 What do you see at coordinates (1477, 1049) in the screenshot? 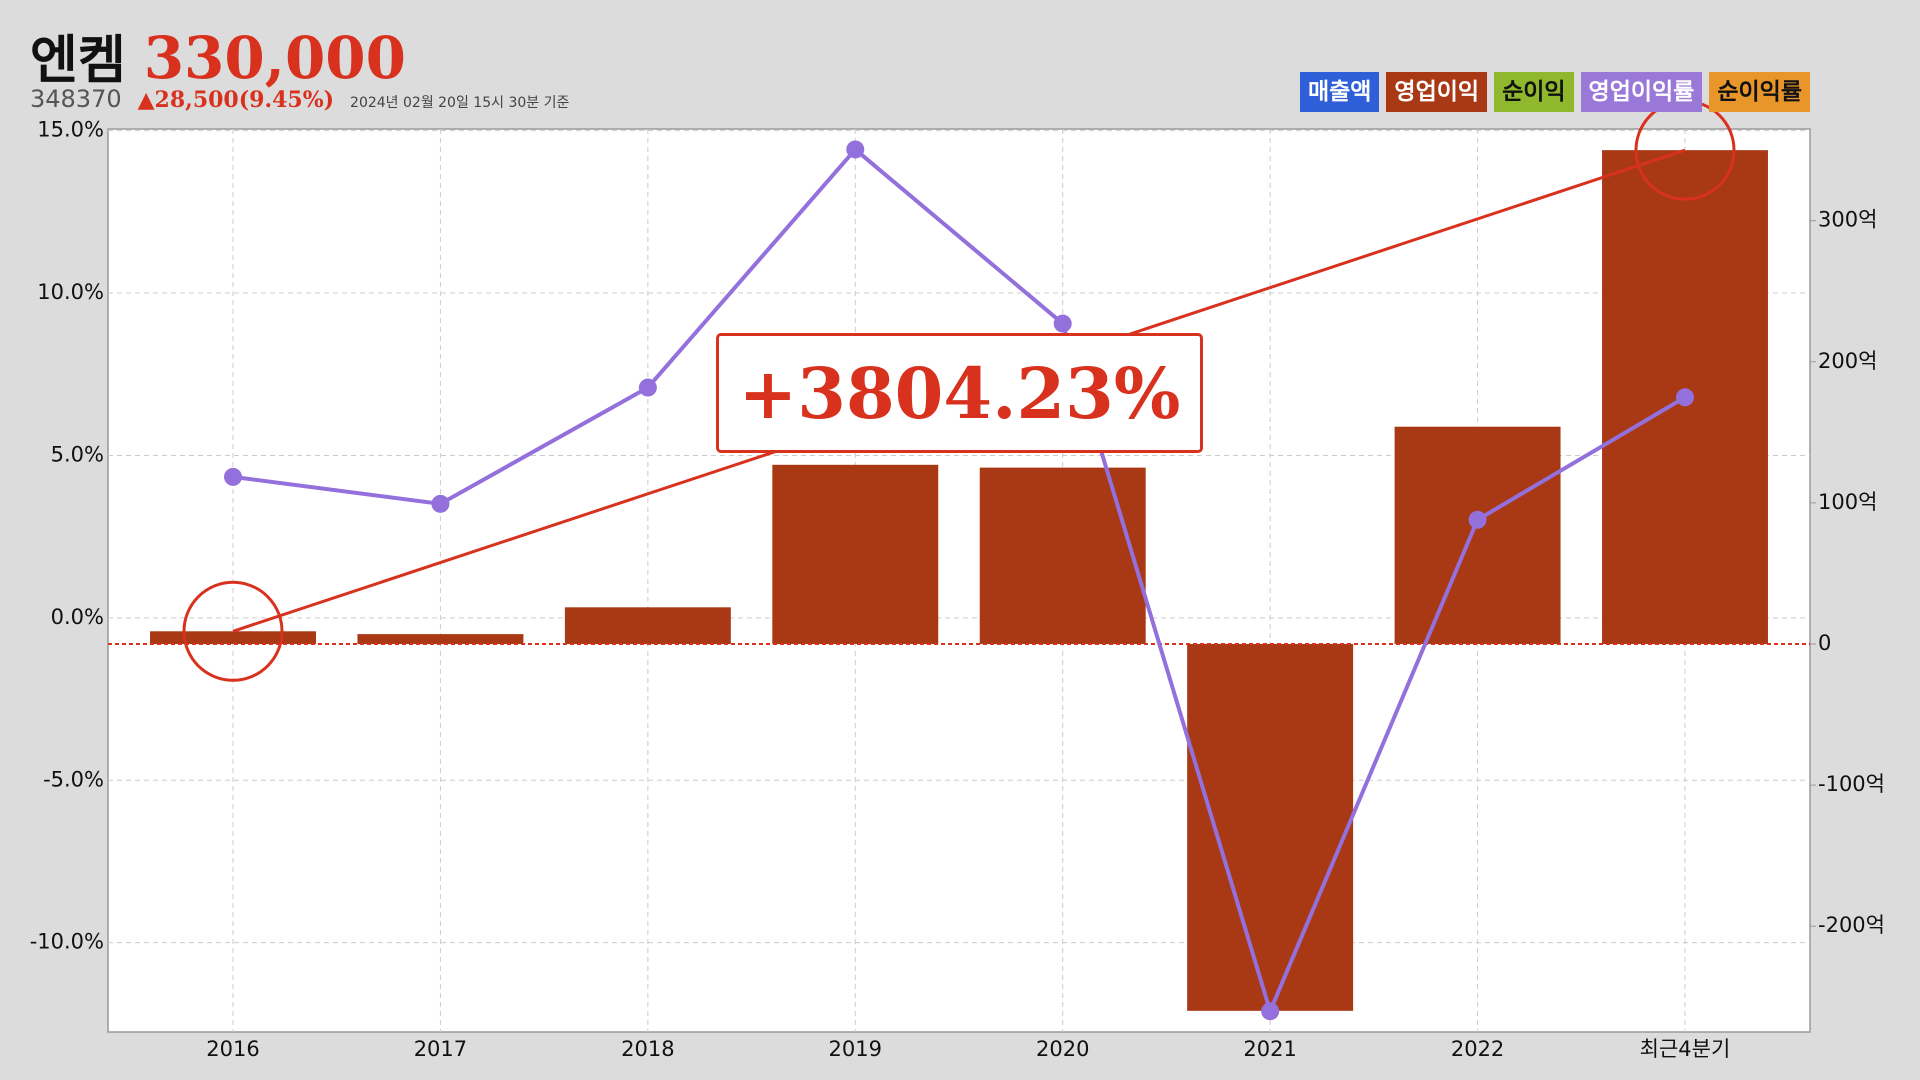
I see `x-tick-label: 2022` at bounding box center [1477, 1049].